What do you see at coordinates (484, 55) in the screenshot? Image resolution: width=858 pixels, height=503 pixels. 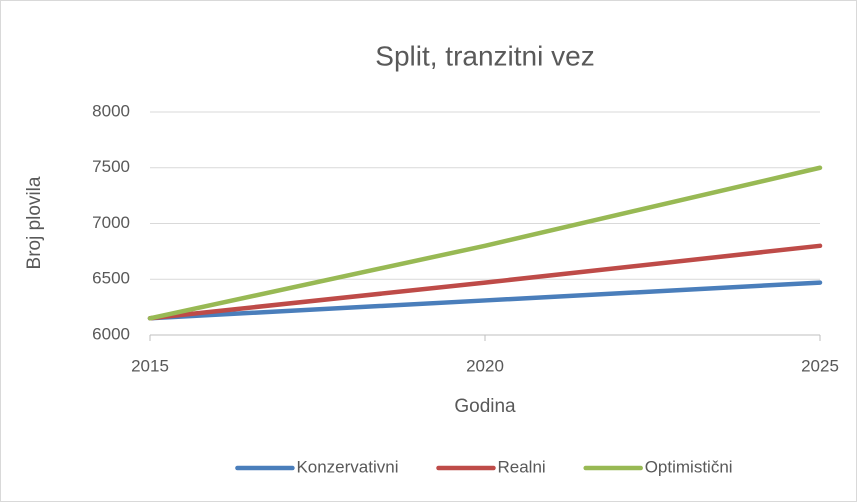 I see `chart-title: Split, tranzitni vez` at bounding box center [484, 55].